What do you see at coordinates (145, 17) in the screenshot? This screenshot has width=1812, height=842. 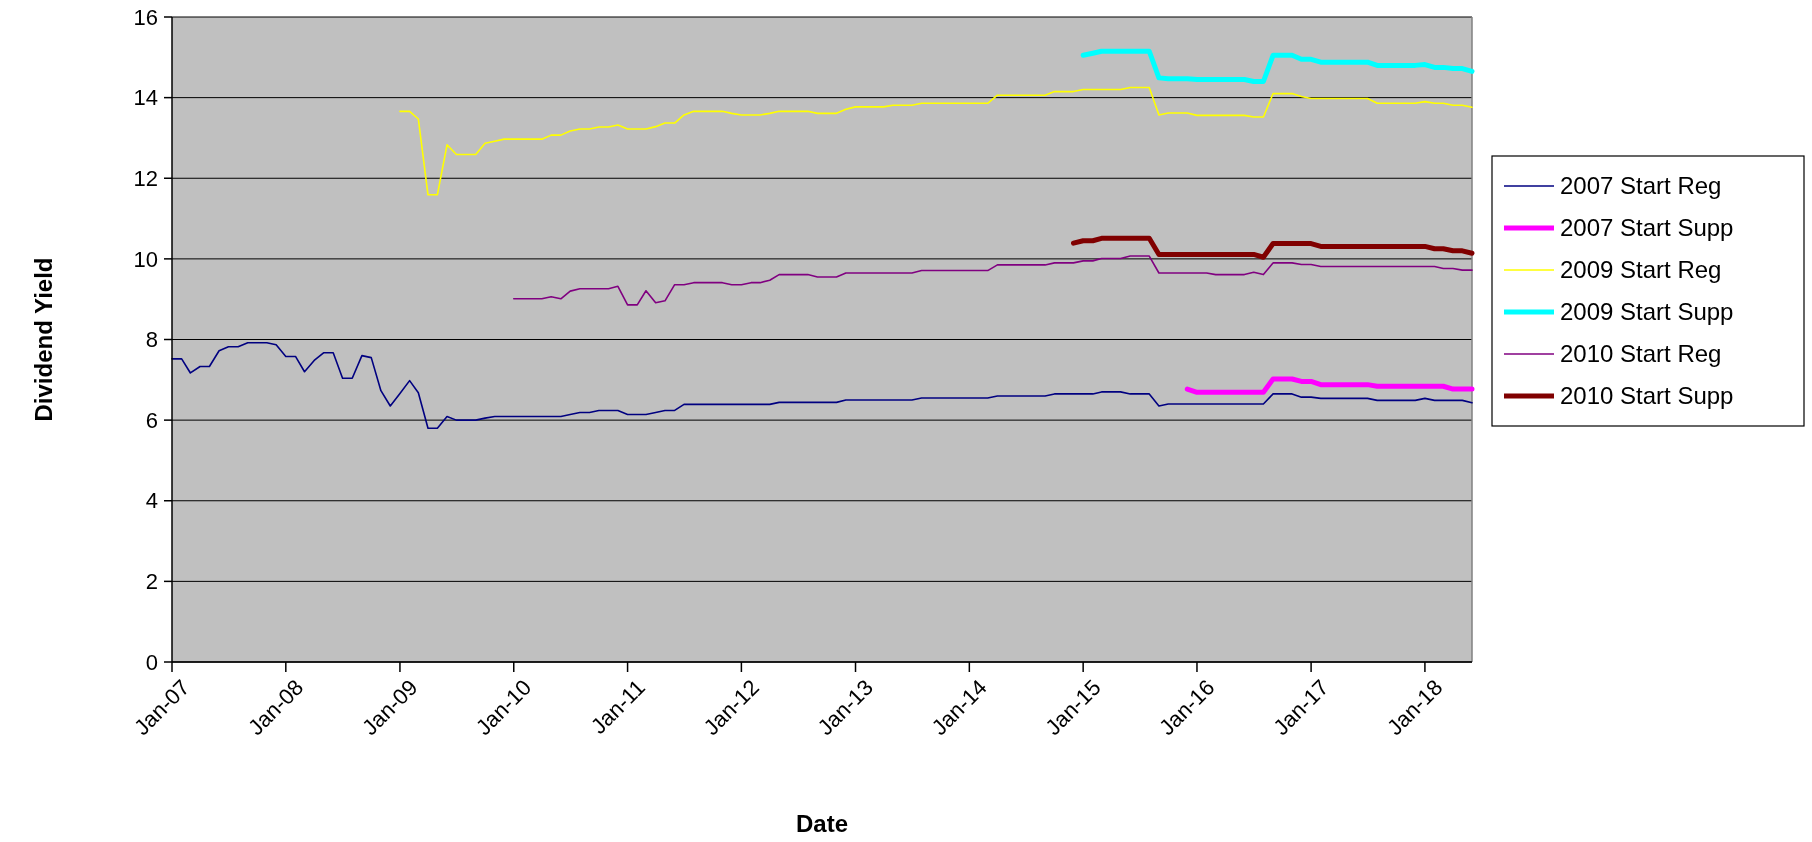 I see `y-tick-label: 16` at bounding box center [145, 17].